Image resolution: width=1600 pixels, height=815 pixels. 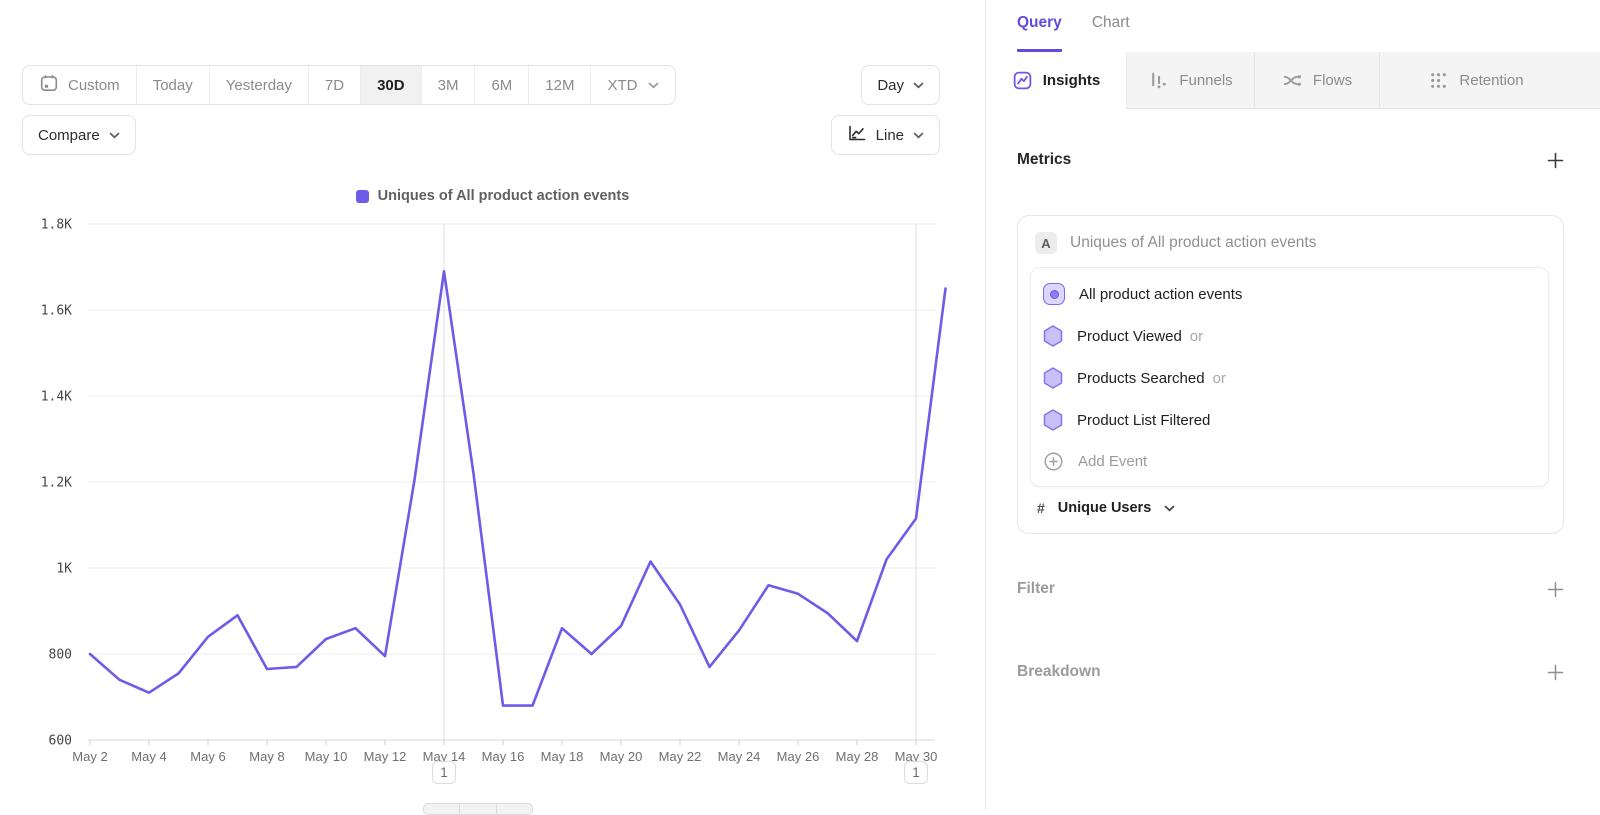 I want to click on y-axis-tick-label: 800, so click(x=60, y=655).